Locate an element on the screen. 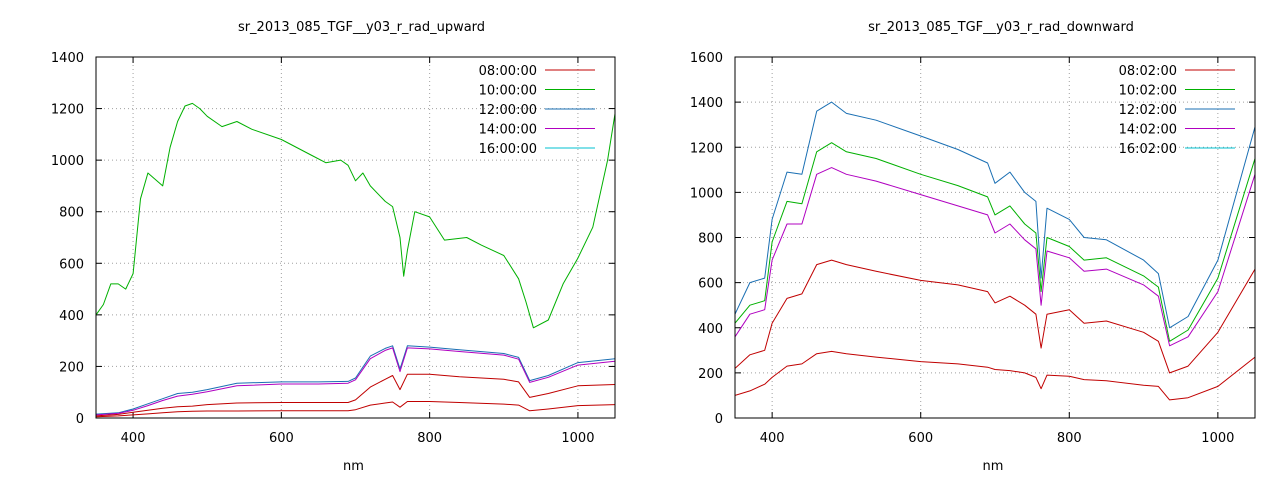 This screenshot has width=1280, height=484. legend-label: 12:02:00 is located at coordinates (1148, 110).